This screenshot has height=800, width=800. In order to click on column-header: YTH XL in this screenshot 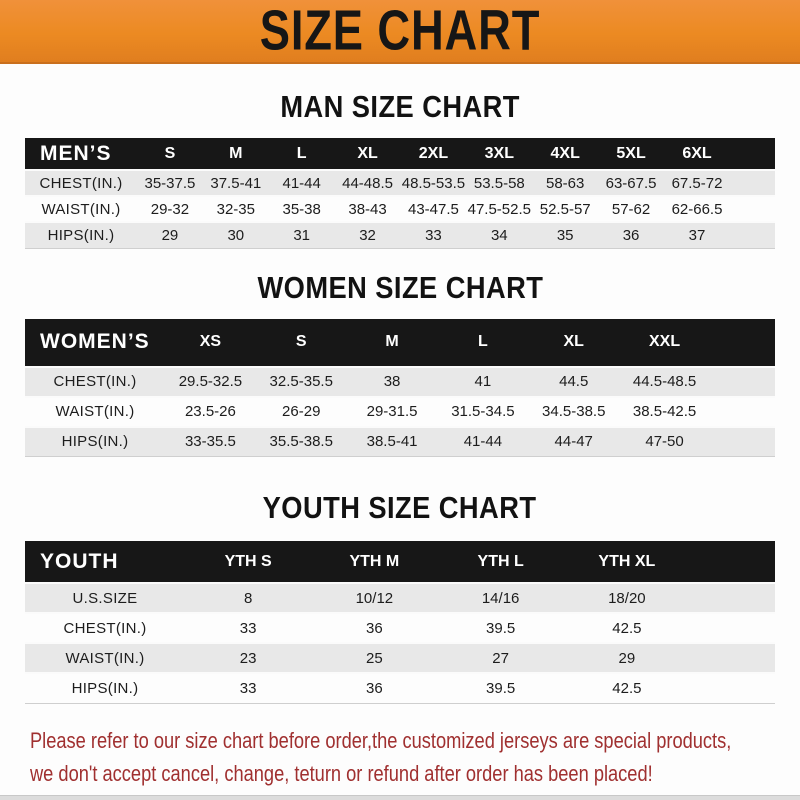, I will do `click(626, 562)`.